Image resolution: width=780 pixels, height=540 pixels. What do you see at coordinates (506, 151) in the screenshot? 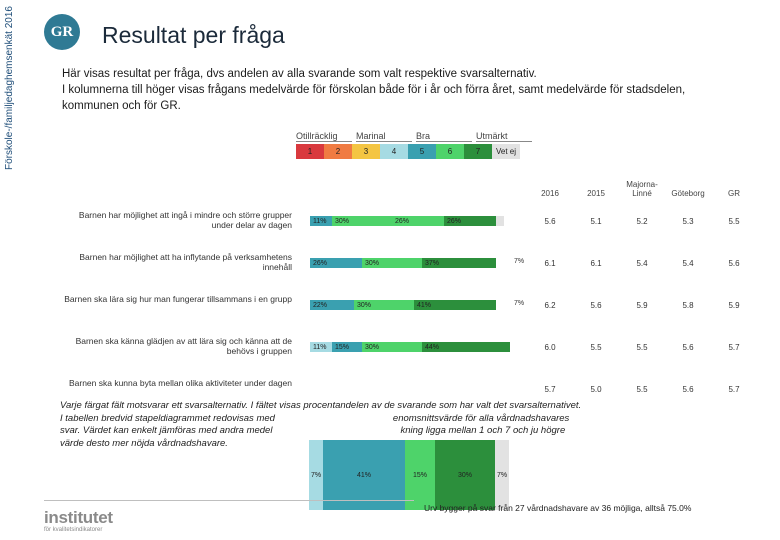
I see `scale-box-8: Vet ej` at bounding box center [506, 151].